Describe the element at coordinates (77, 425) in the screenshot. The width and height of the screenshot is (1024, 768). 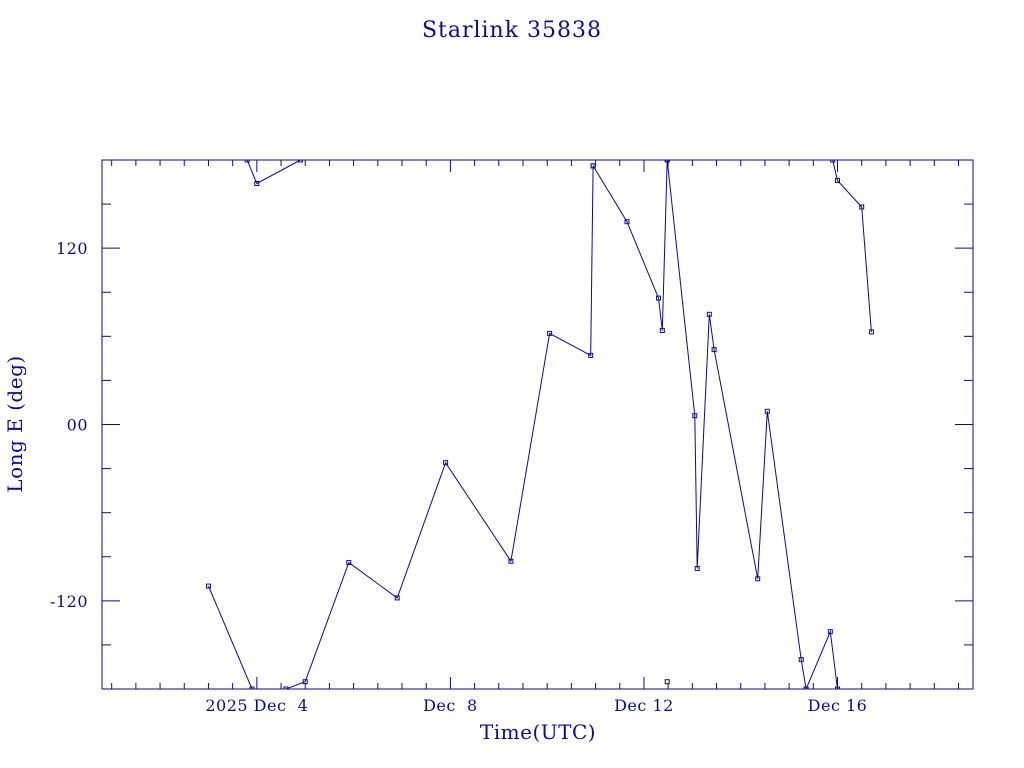
I see `y-tick-label: 00` at that location.